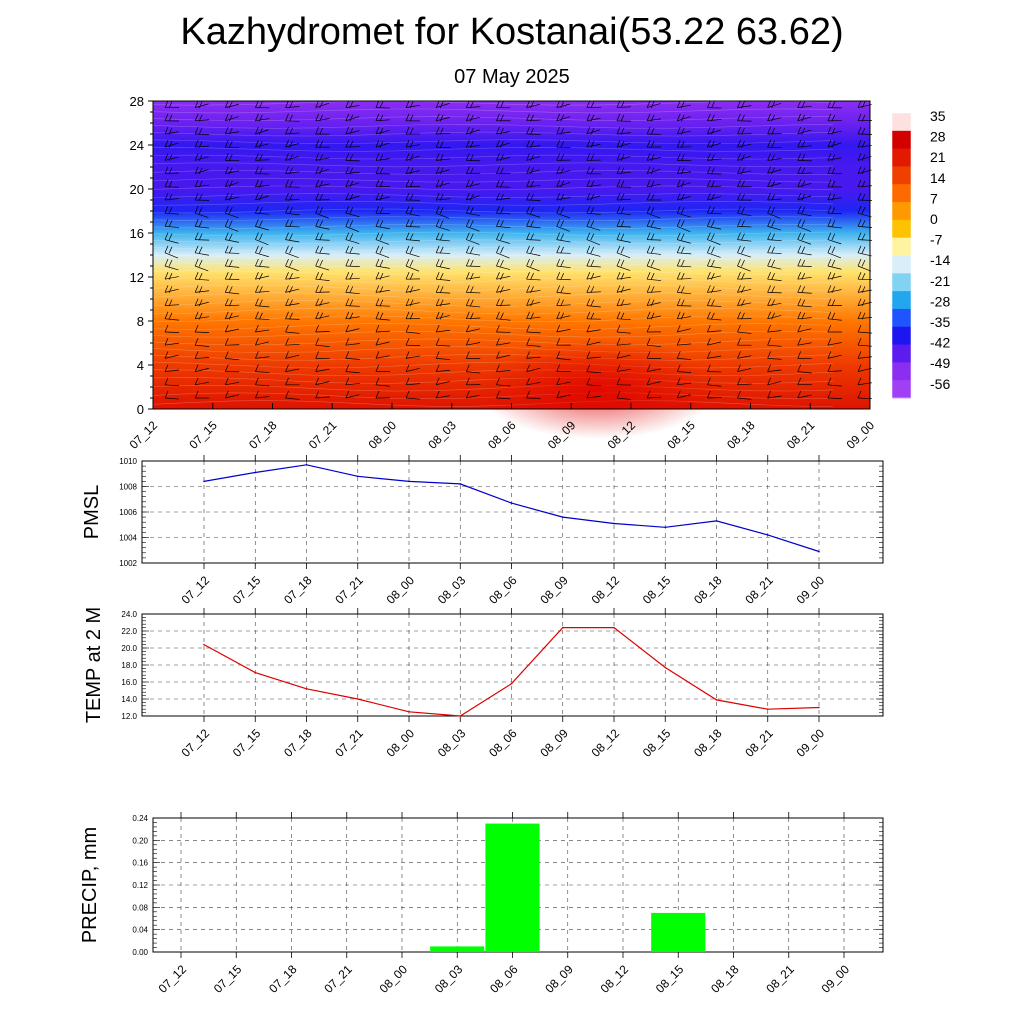 This screenshot has width=1024, height=1024. What do you see at coordinates (137, 101) in the screenshot?
I see `y-tick-label: 28` at bounding box center [137, 101].